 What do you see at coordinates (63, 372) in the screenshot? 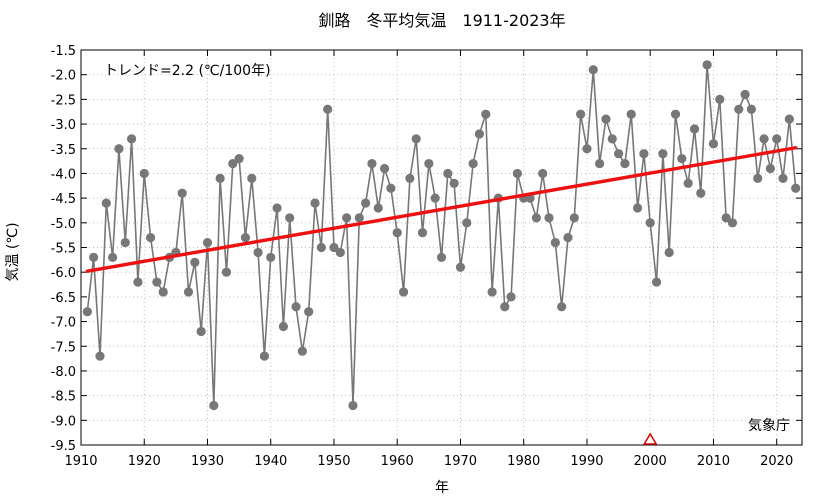
I see `y-tick-label: -8.0` at bounding box center [63, 372].